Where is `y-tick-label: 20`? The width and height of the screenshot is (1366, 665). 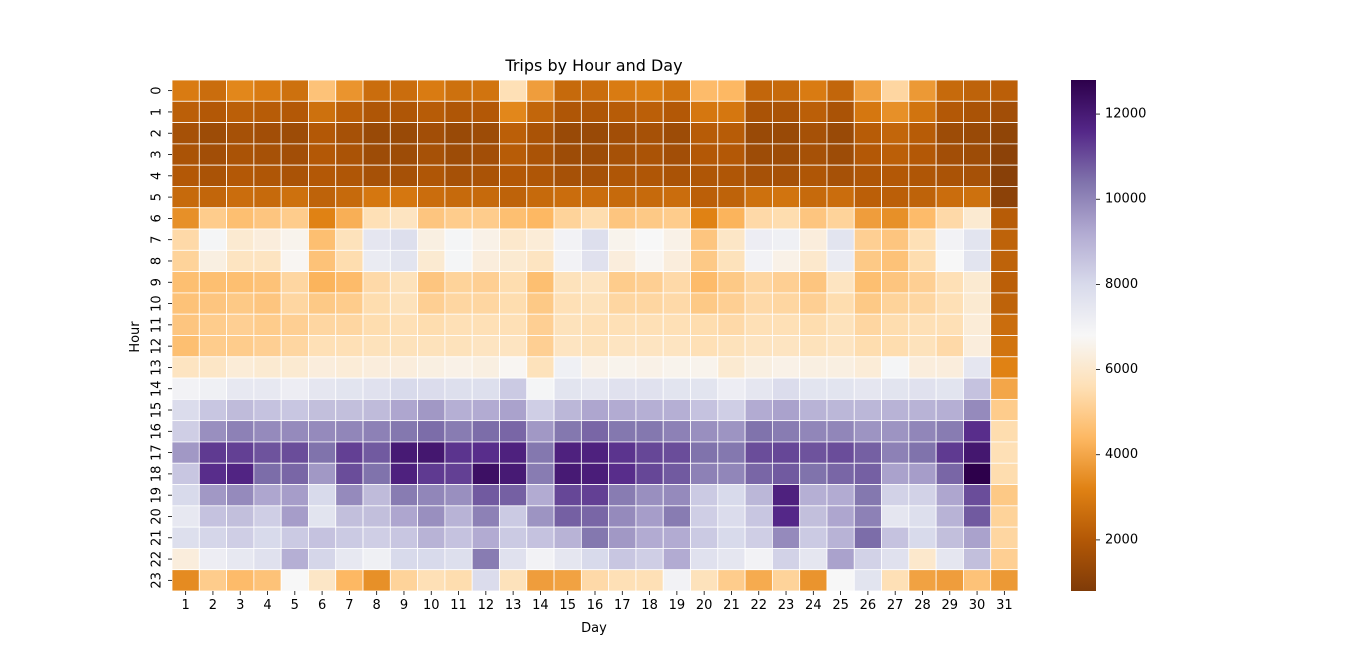 y-tick-label: 20 is located at coordinates (157, 516).